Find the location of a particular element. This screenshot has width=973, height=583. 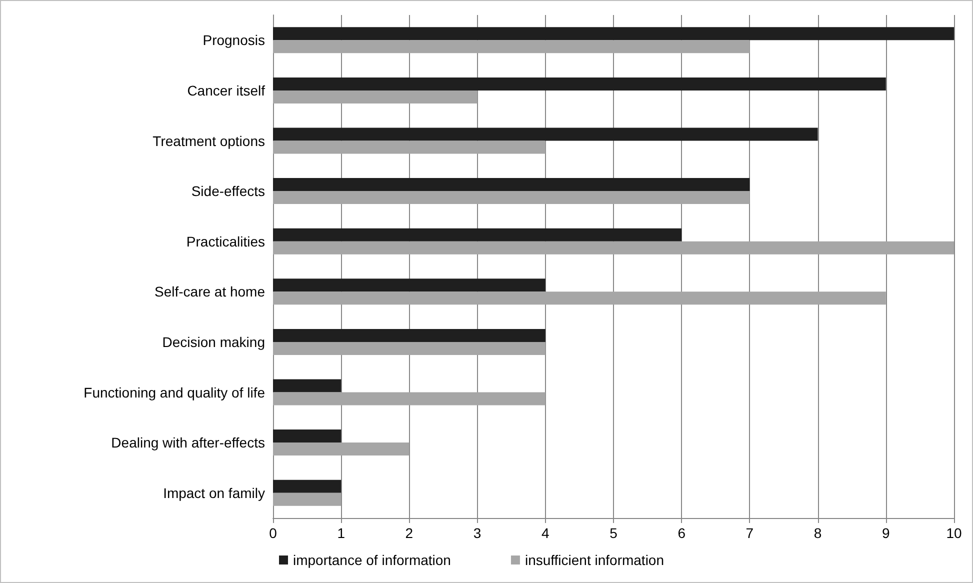

x-tick-label: 2 is located at coordinates (409, 533).